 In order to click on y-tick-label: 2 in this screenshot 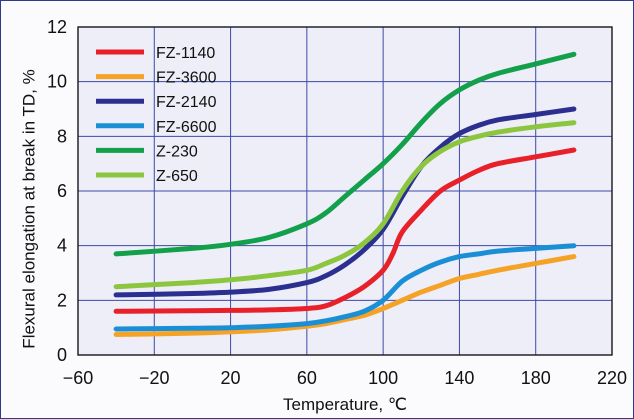, I will do `click(62, 300)`.